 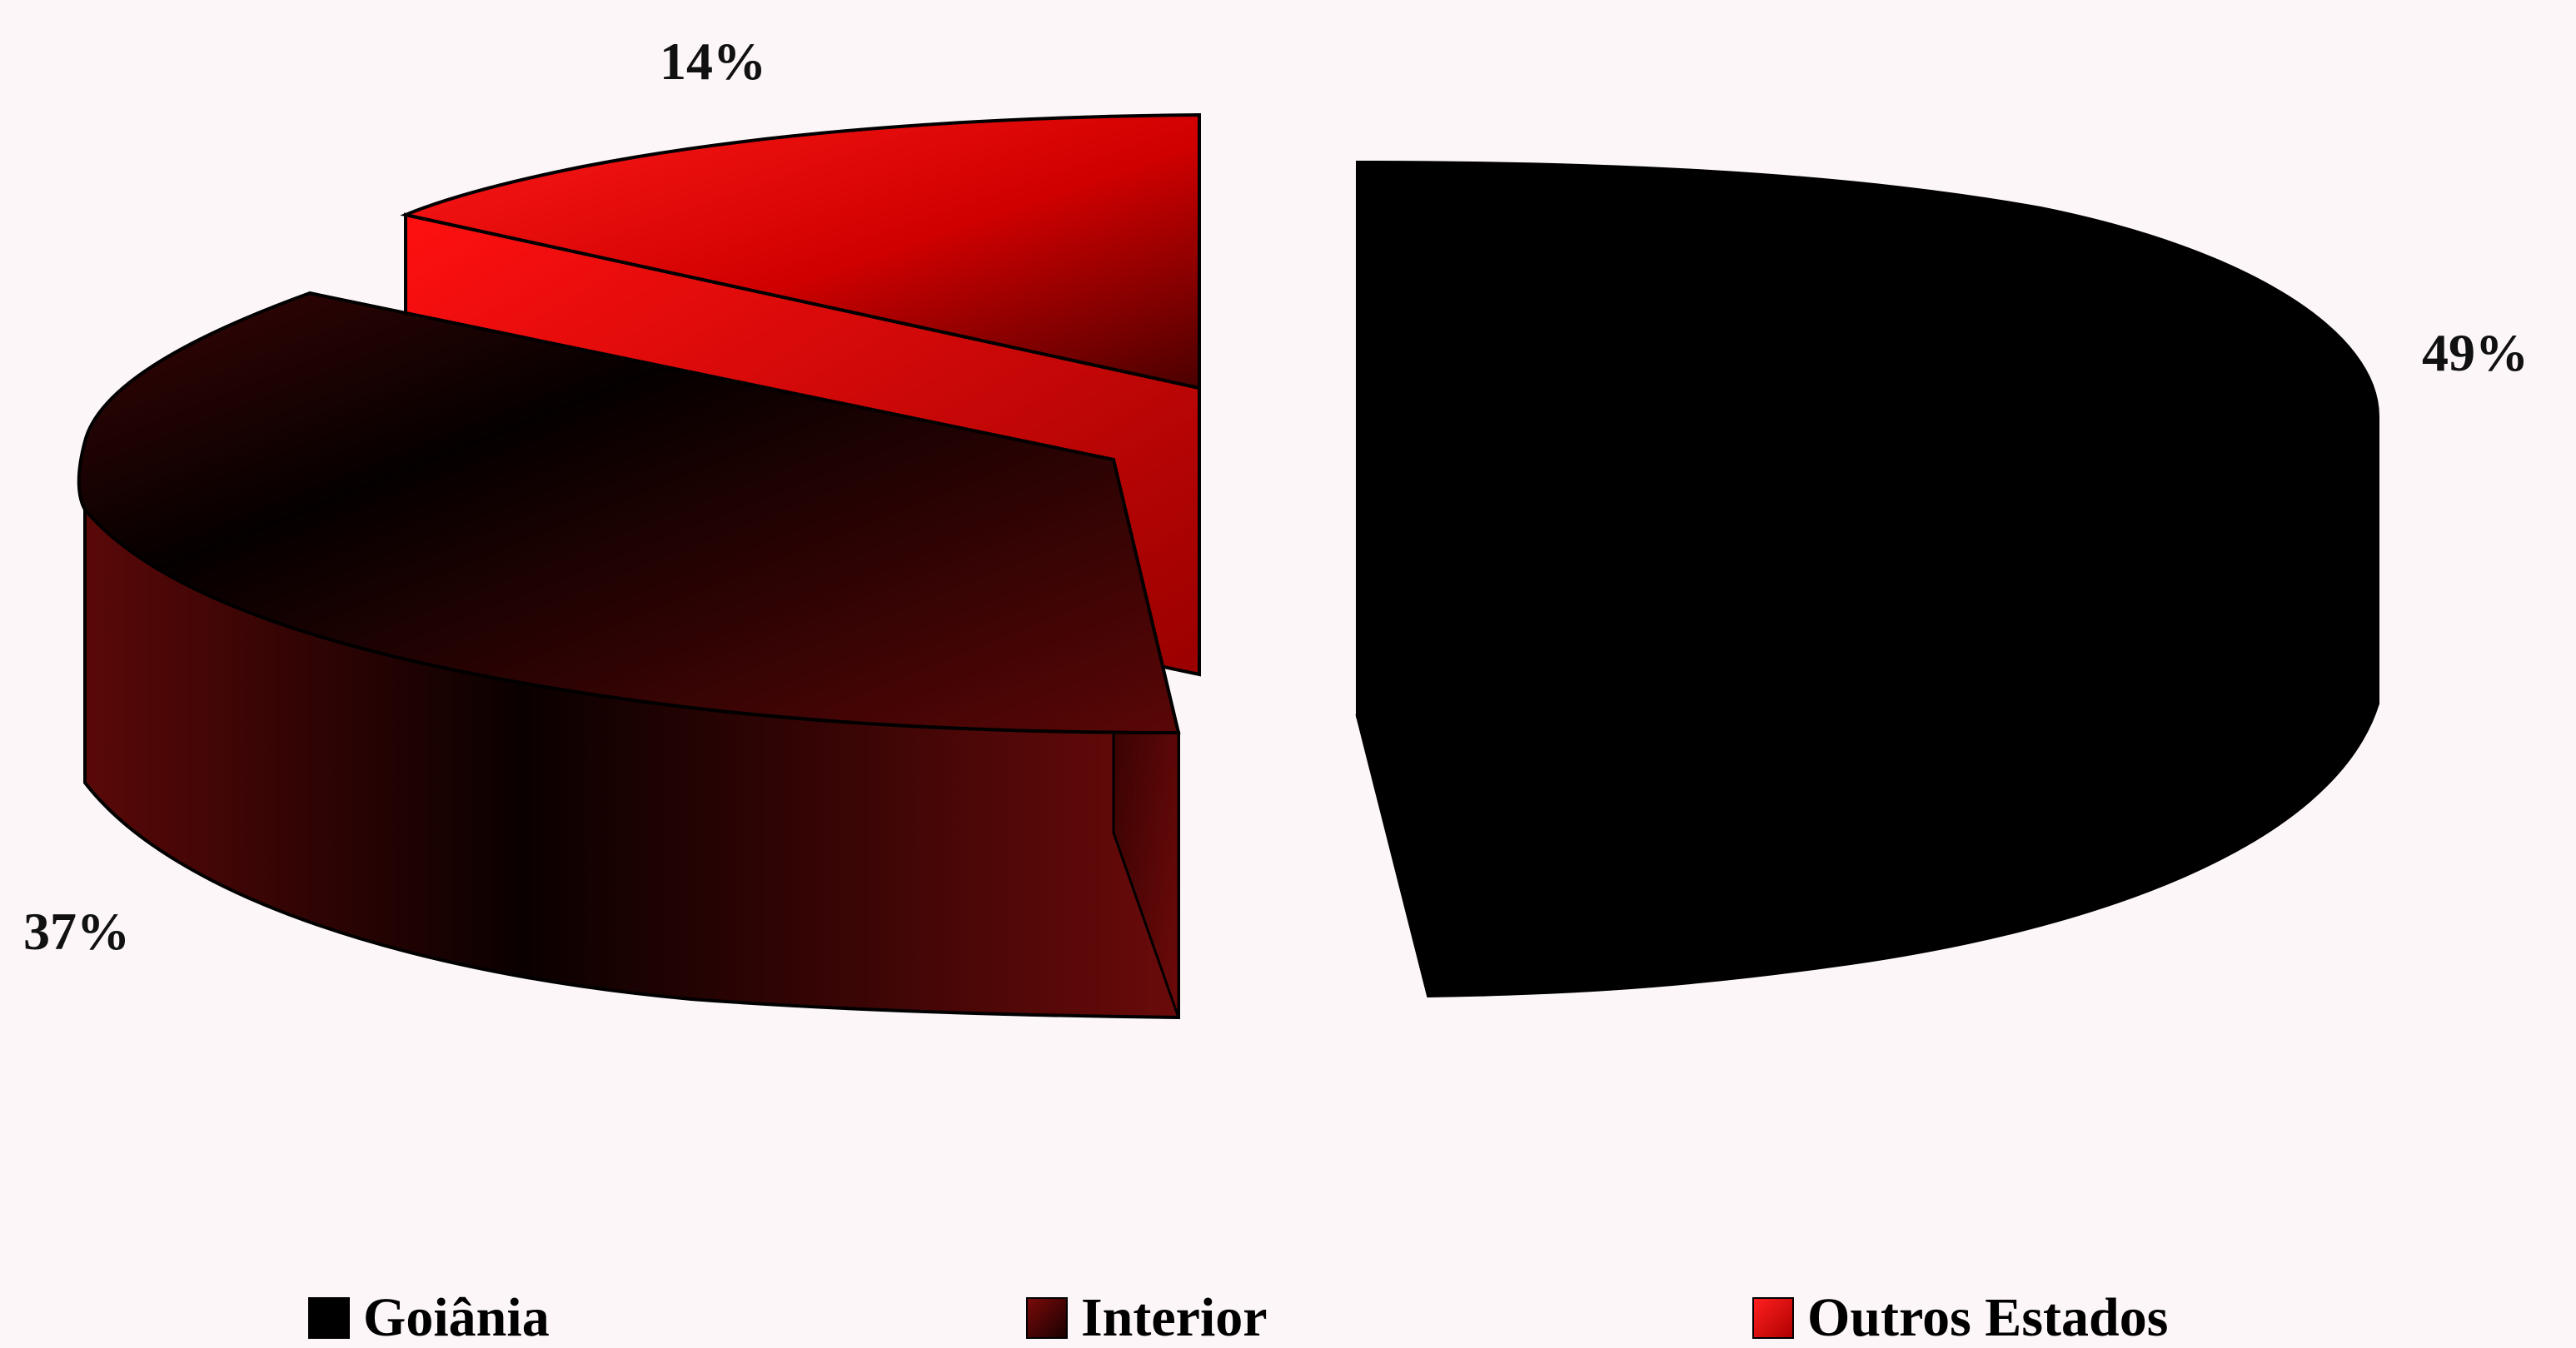 What do you see at coordinates (1047, 1318) in the screenshot?
I see `legend-swatch-interior` at bounding box center [1047, 1318].